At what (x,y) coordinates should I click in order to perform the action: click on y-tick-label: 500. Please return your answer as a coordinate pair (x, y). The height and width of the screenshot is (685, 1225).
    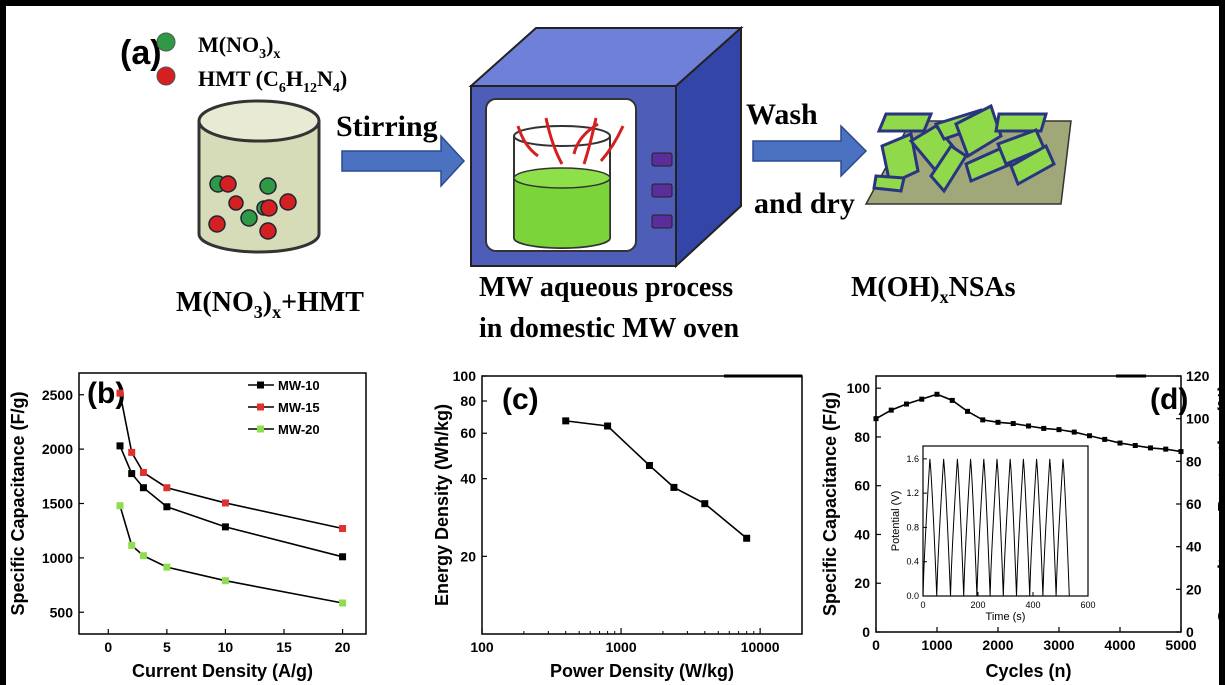
    Looking at the image, I should click on (62, 612).